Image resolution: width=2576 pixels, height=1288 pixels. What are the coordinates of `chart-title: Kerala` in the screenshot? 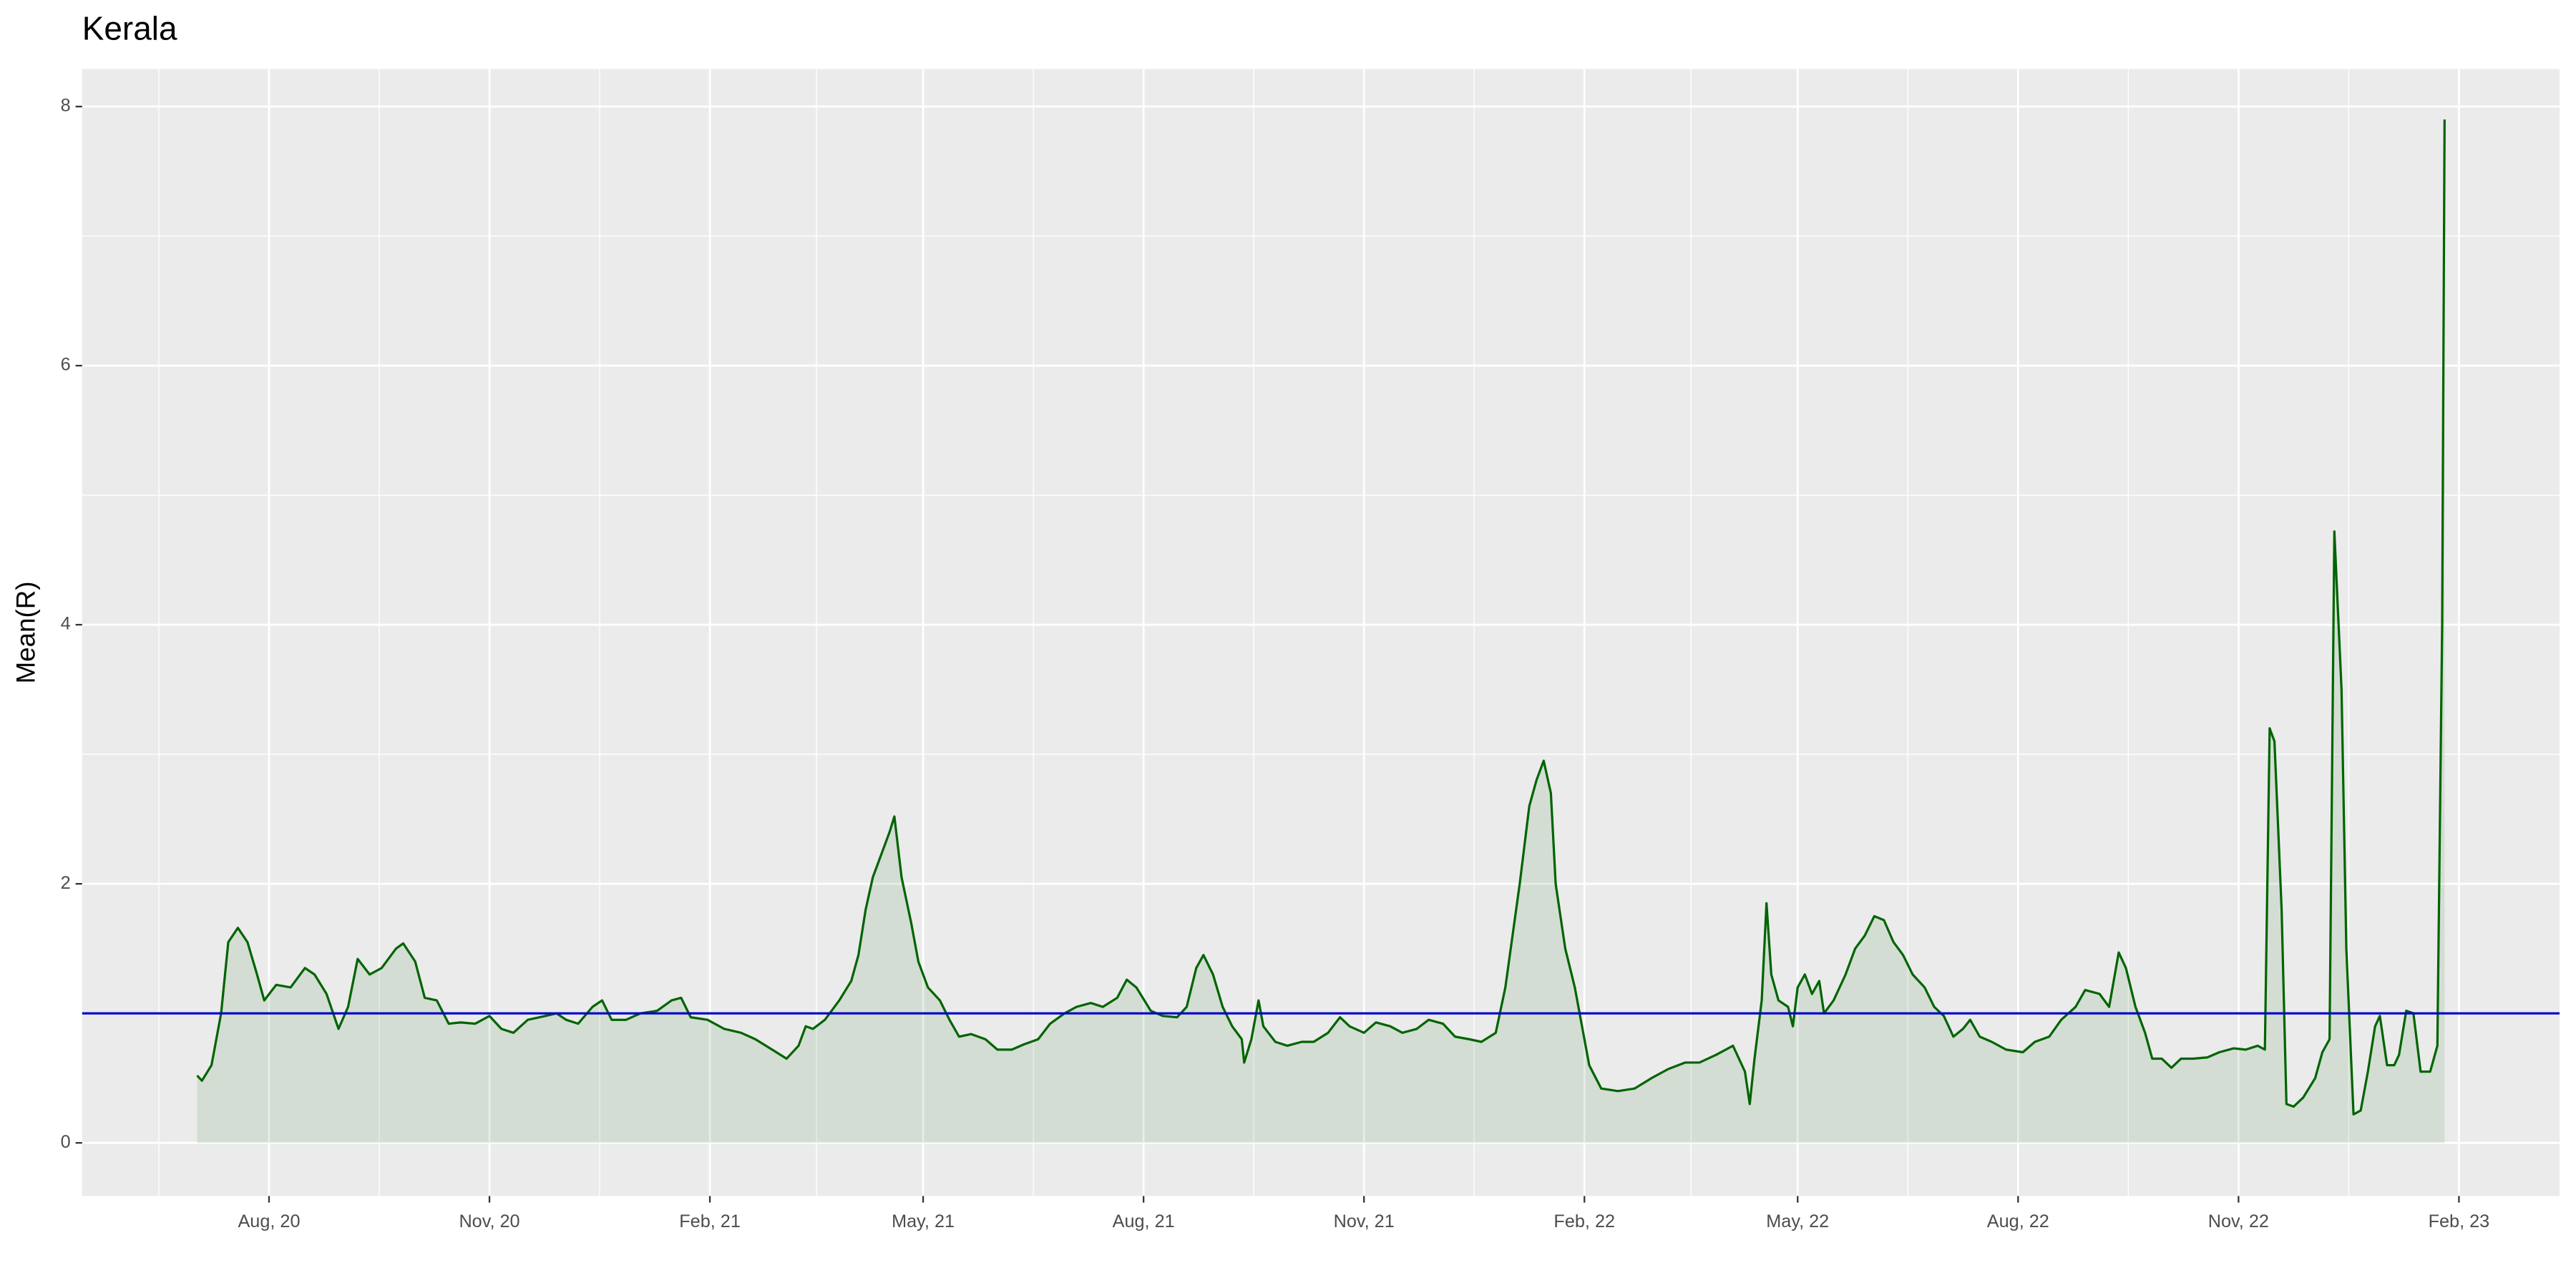 It's located at (129, 28).